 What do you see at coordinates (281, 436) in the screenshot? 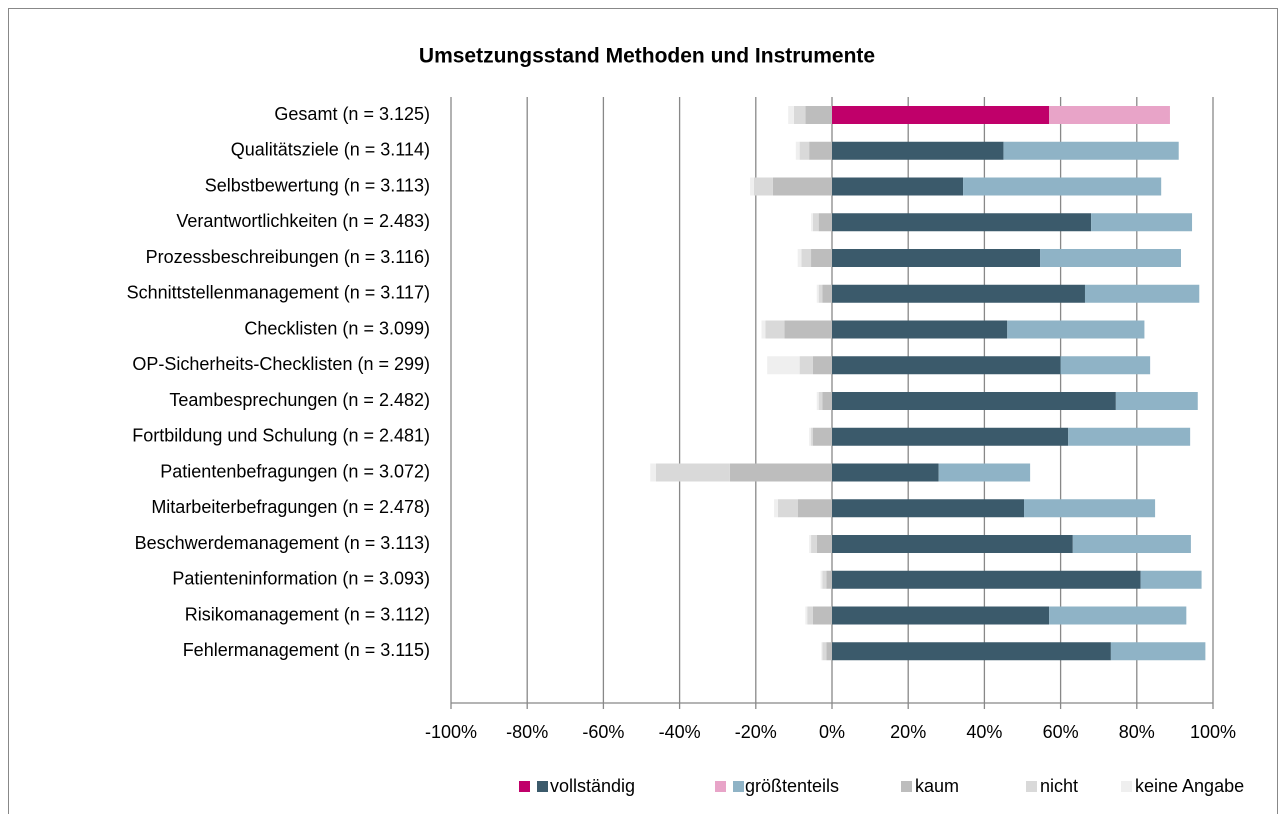
I see `y-tick-label: Fortbildung und Schulung (n = 2.481)` at bounding box center [281, 436].